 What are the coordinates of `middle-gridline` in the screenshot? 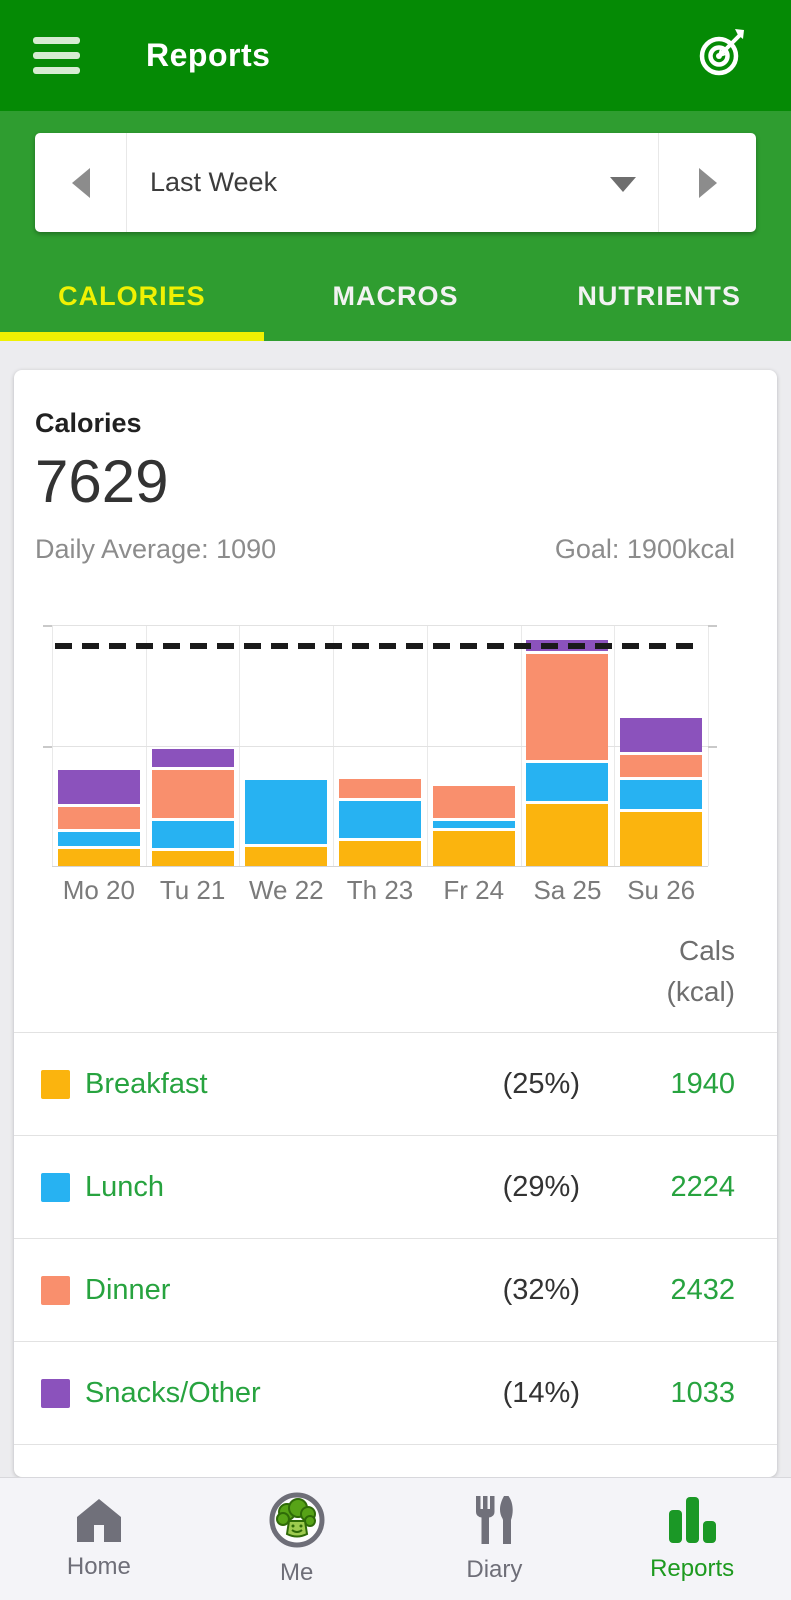 It's located at (380, 746).